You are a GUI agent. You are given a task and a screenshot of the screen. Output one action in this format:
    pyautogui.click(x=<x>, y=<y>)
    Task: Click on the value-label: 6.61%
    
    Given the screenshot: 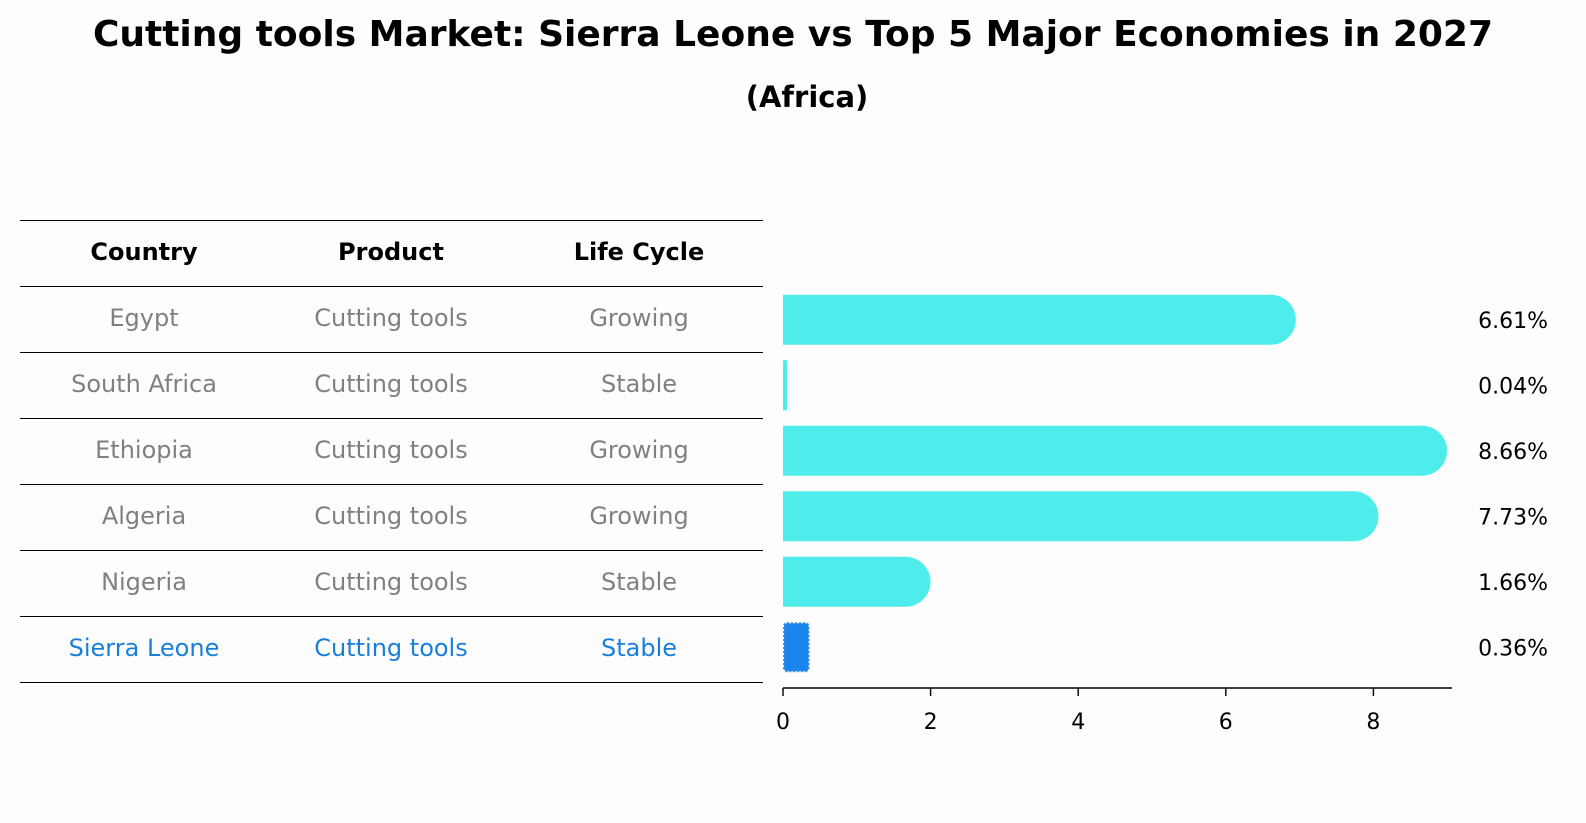 What is the action you would take?
    pyautogui.click(x=1513, y=321)
    